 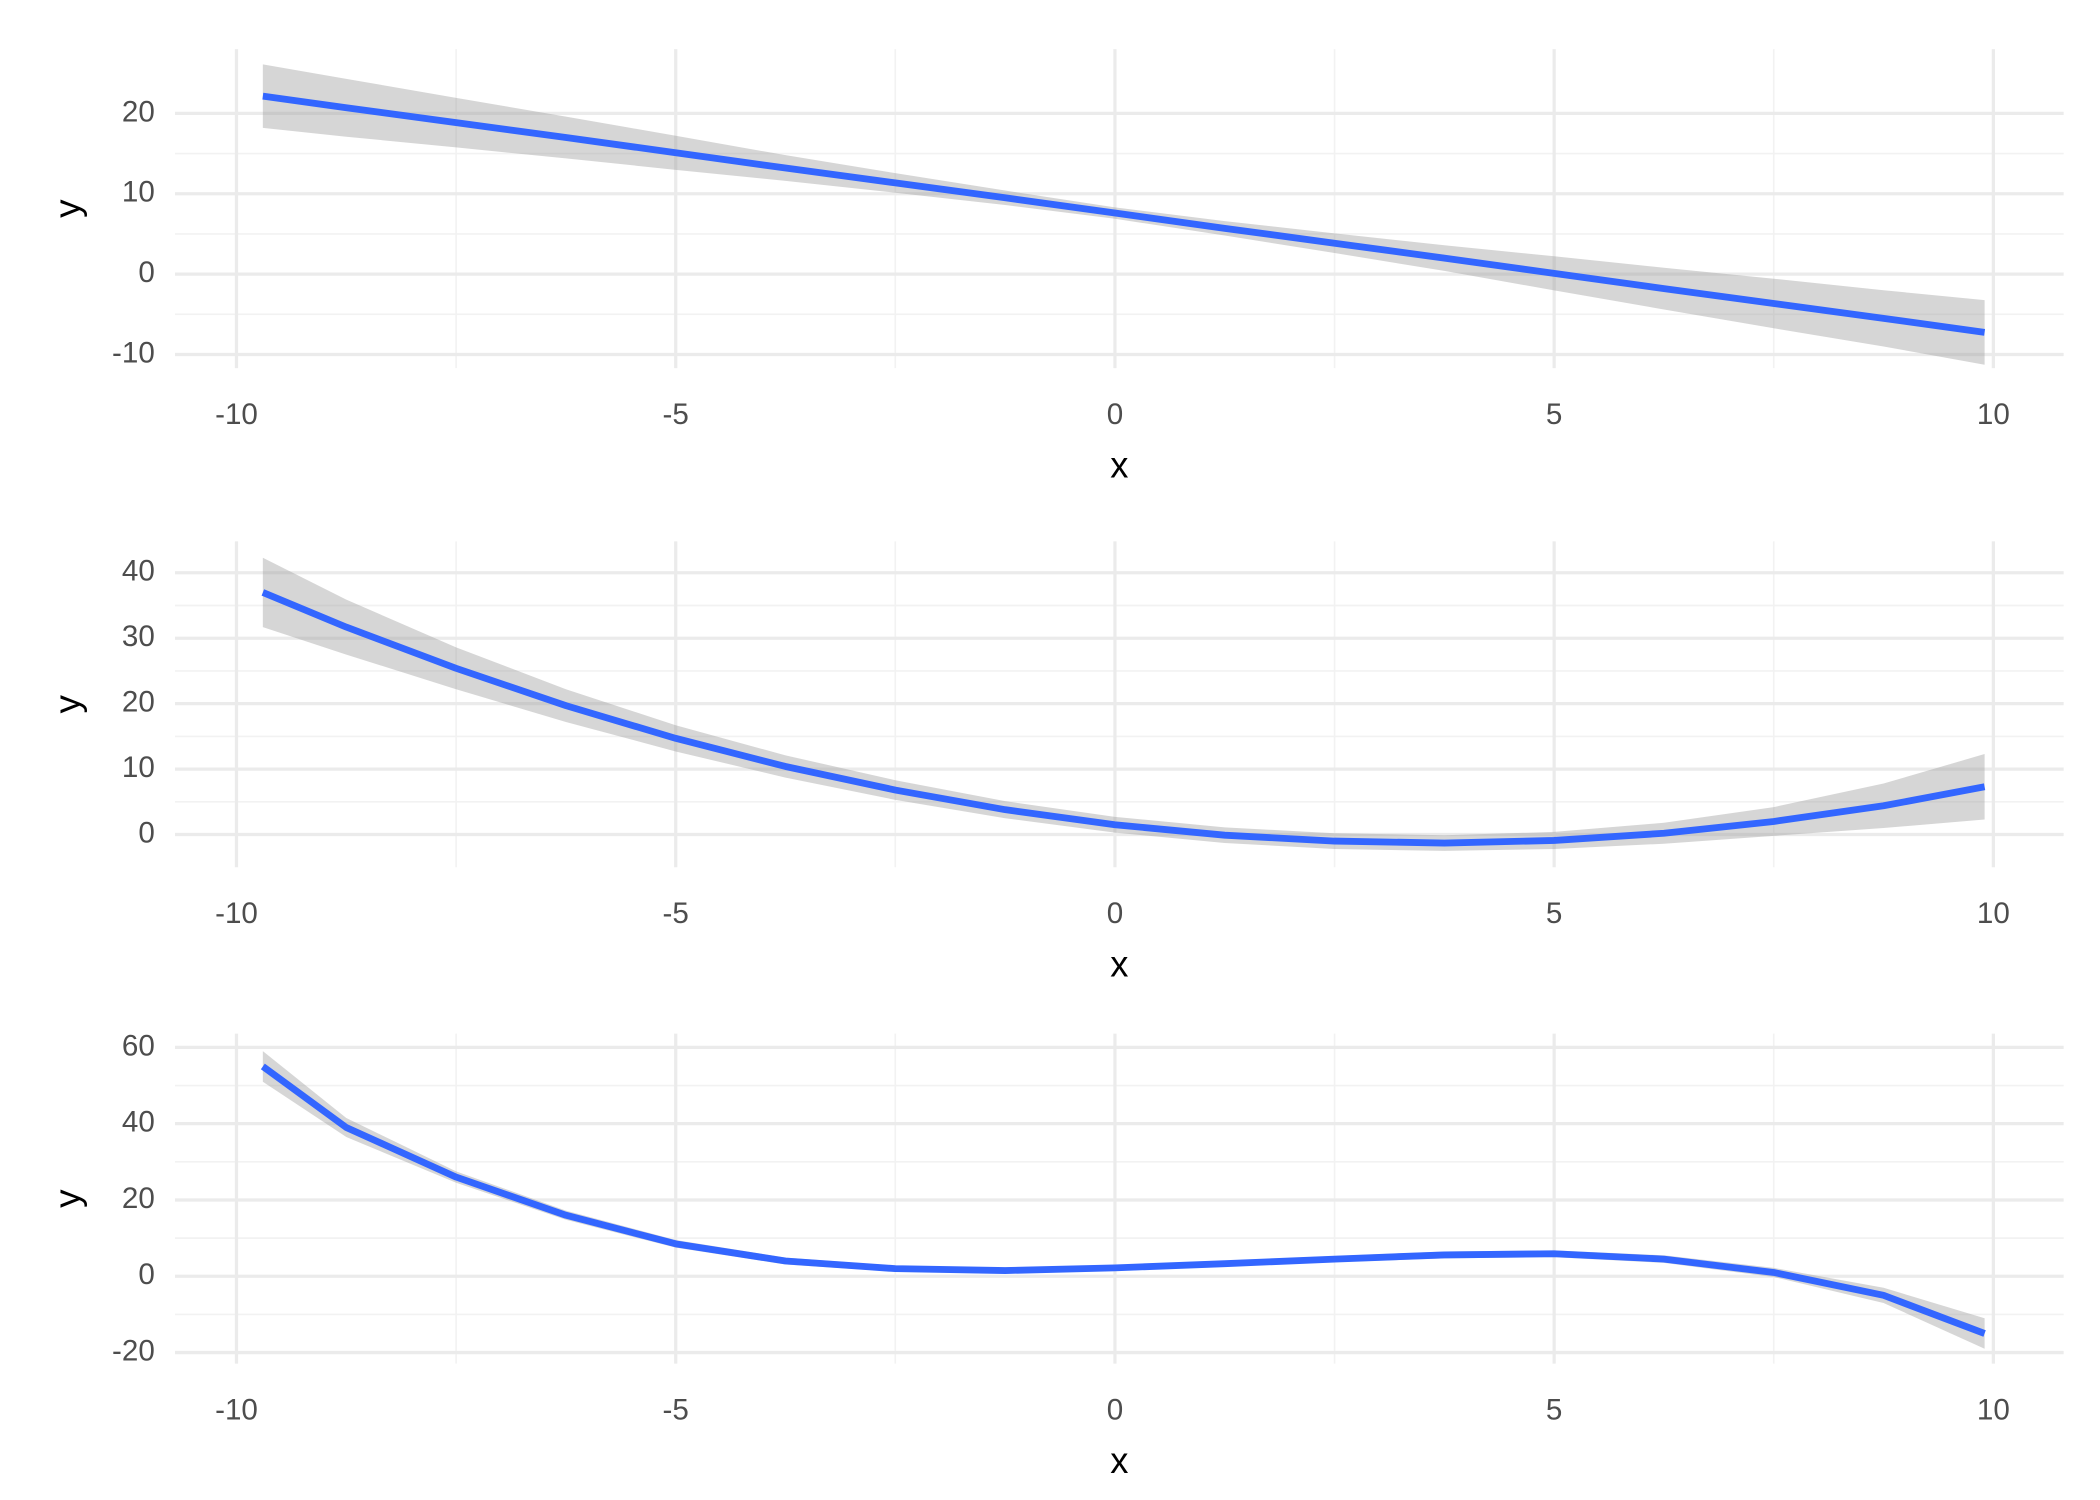 I want to click on y-tick-label: 60, so click(x=138, y=1045).